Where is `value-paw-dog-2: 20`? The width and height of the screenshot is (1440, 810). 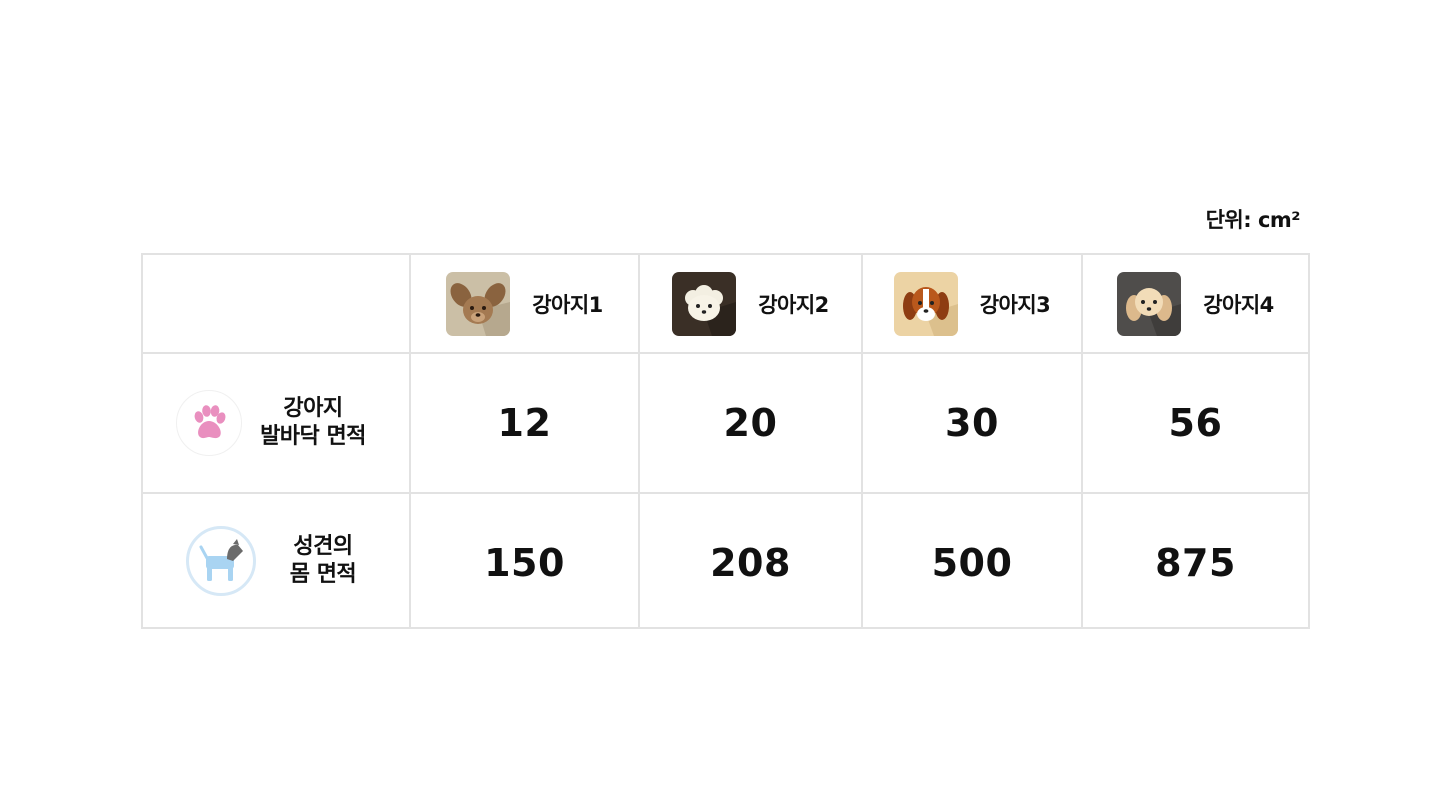
value-paw-dog-2: 20 is located at coordinates (750, 423).